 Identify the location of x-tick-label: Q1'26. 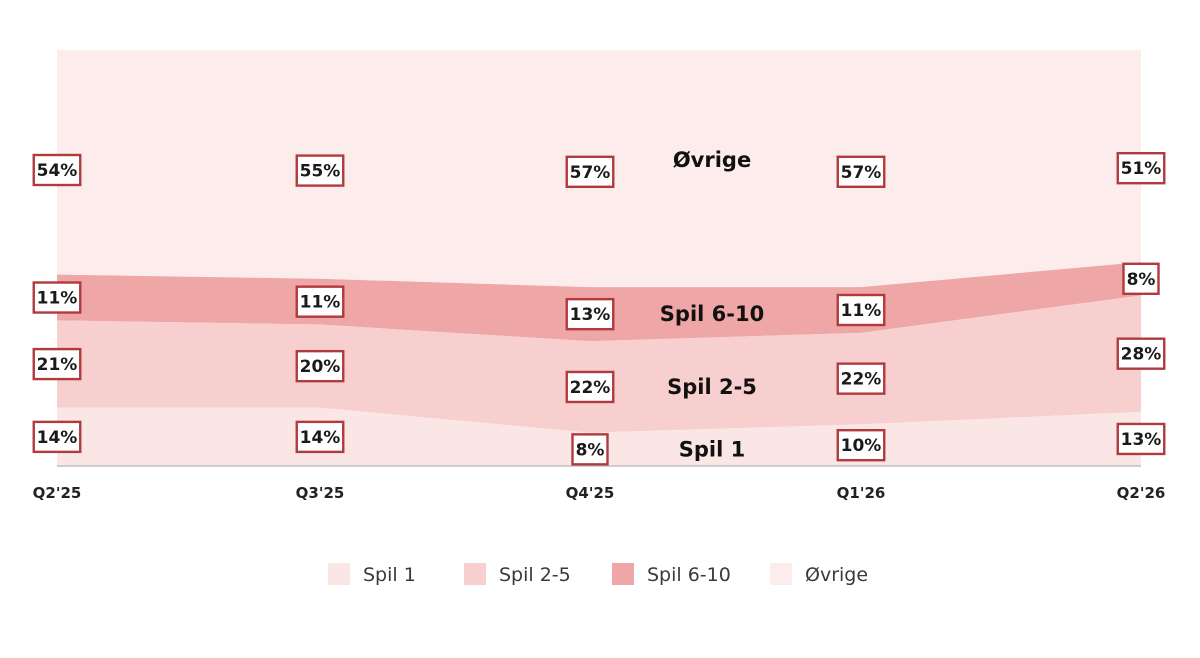
(861, 493).